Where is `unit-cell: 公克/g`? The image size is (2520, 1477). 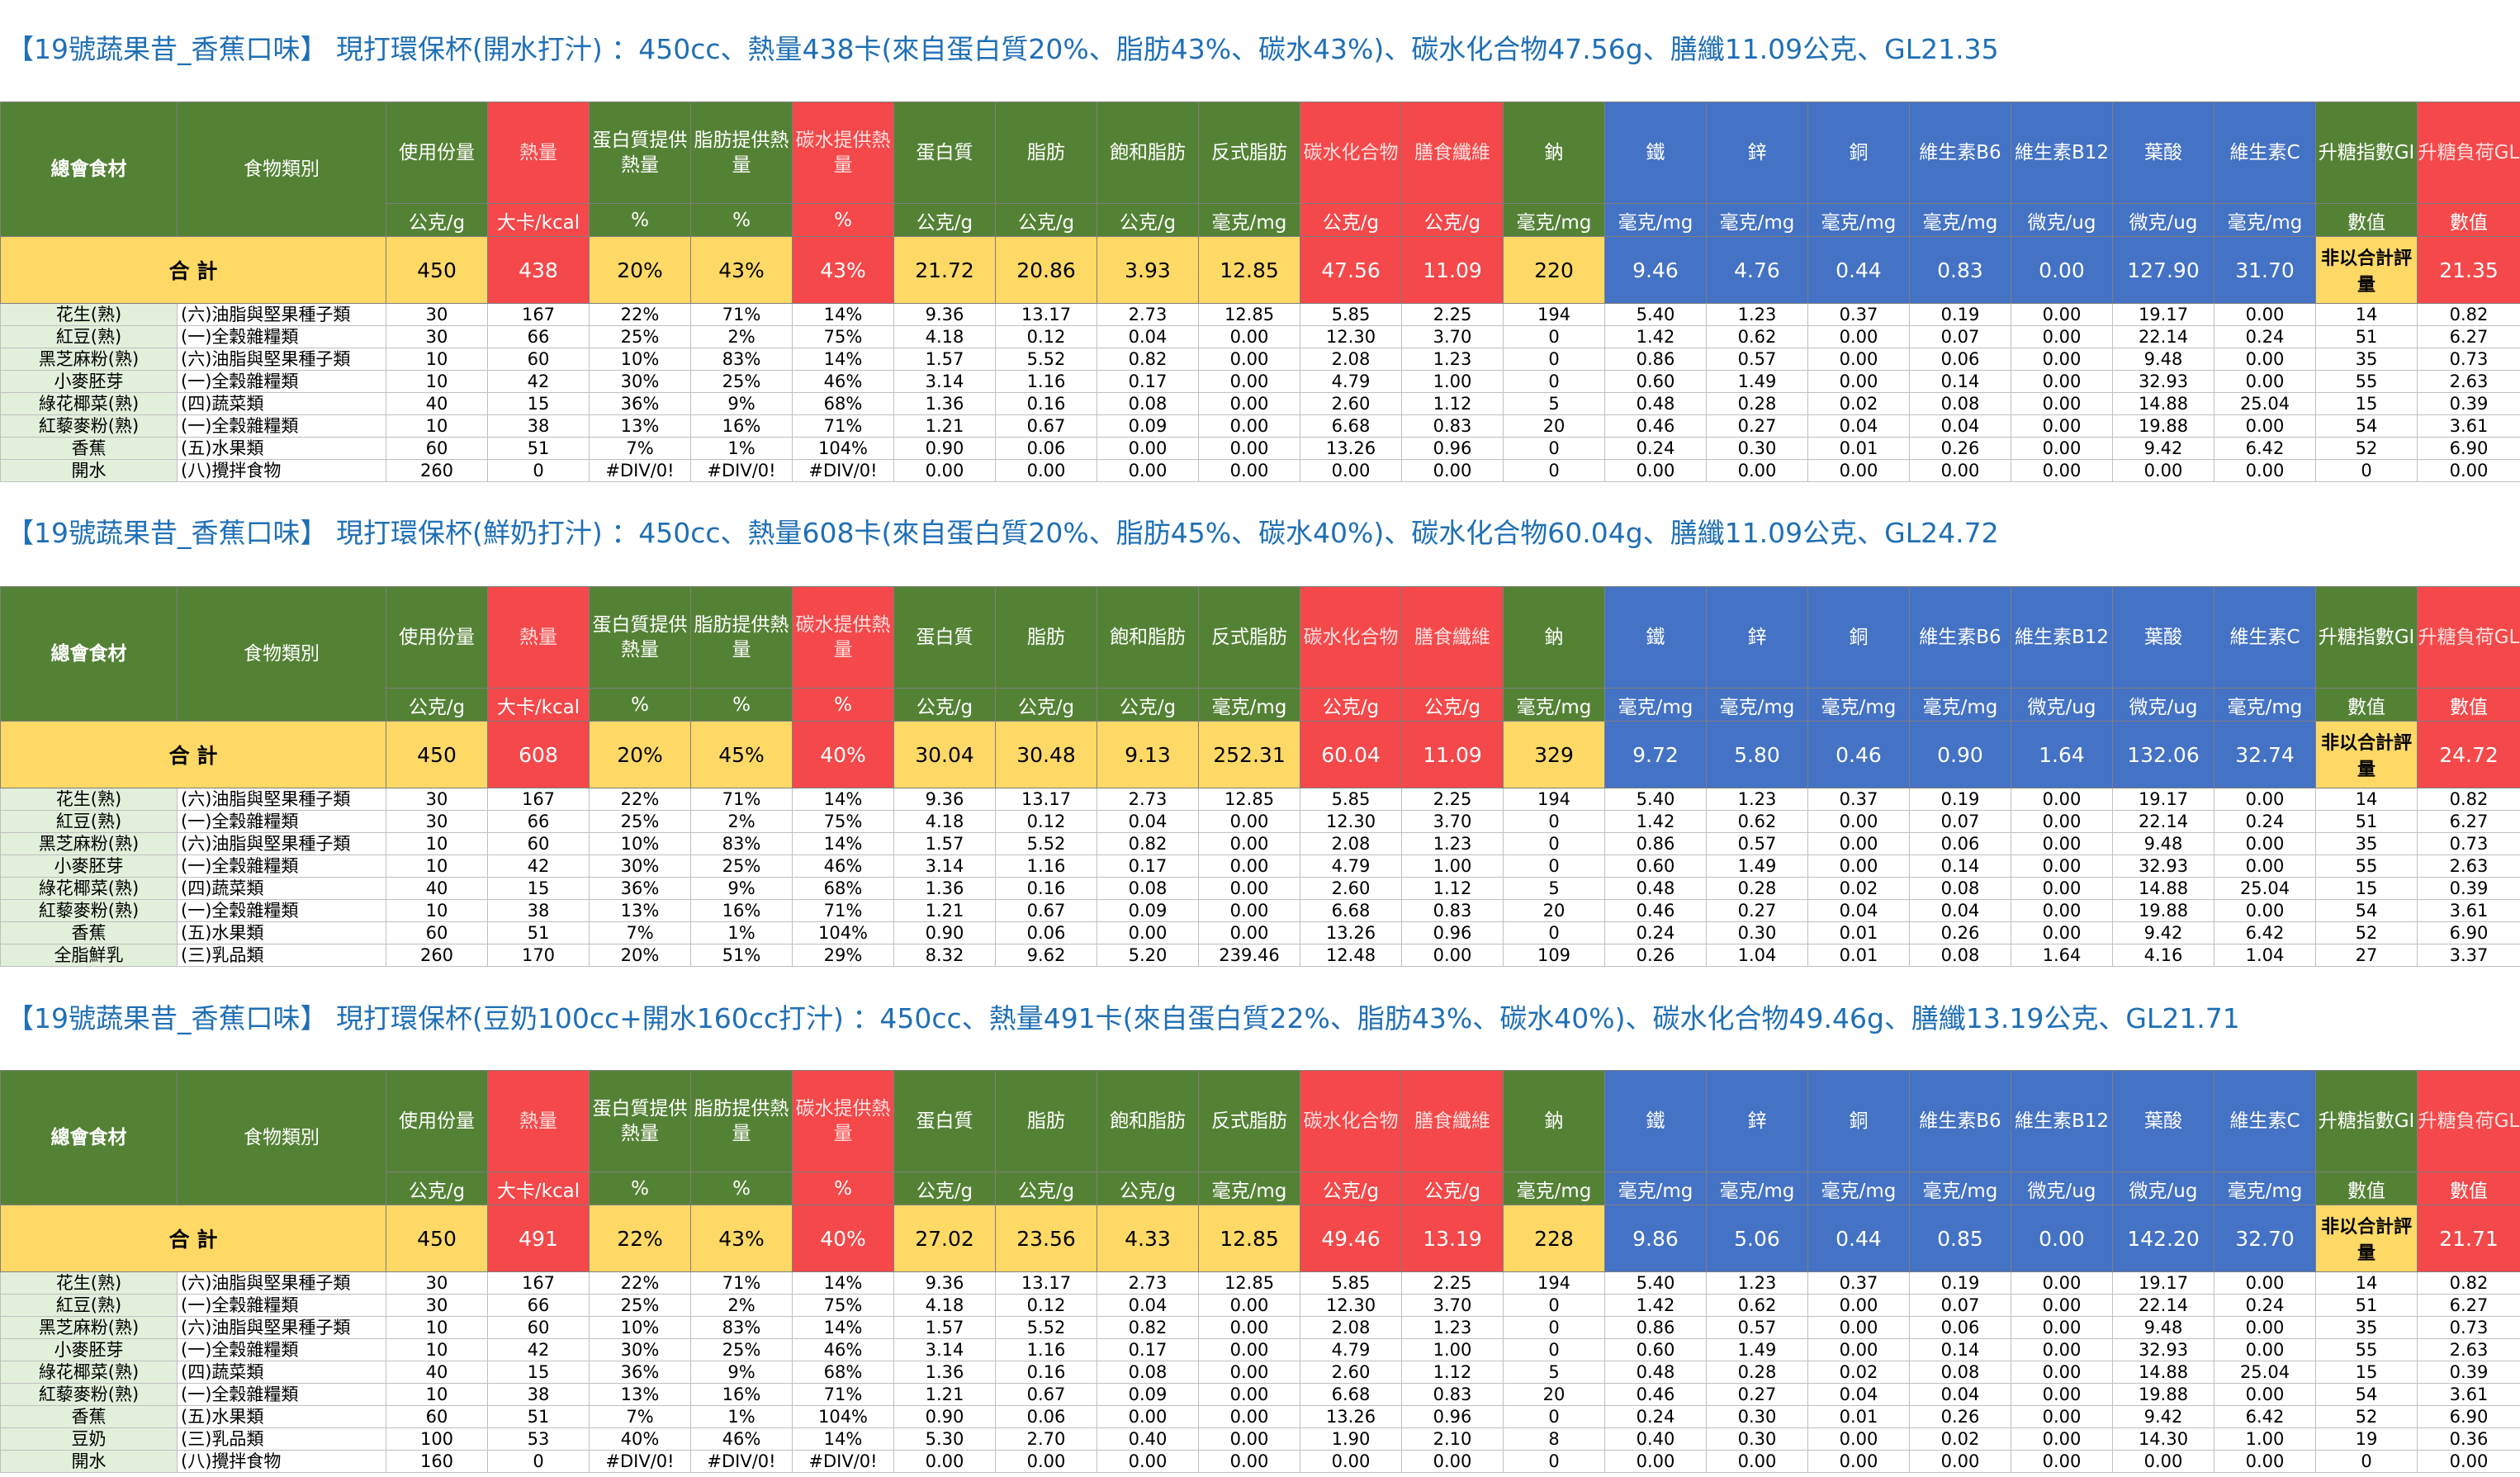
unit-cell: 公克/g is located at coordinates (437, 220).